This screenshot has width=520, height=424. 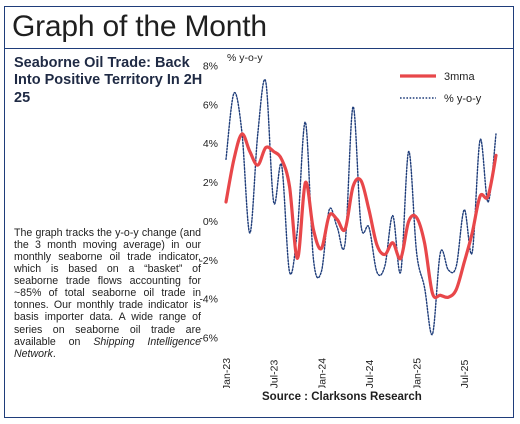 What do you see at coordinates (322, 373) in the screenshot?
I see `x-tick-label: Jan-24` at bounding box center [322, 373].